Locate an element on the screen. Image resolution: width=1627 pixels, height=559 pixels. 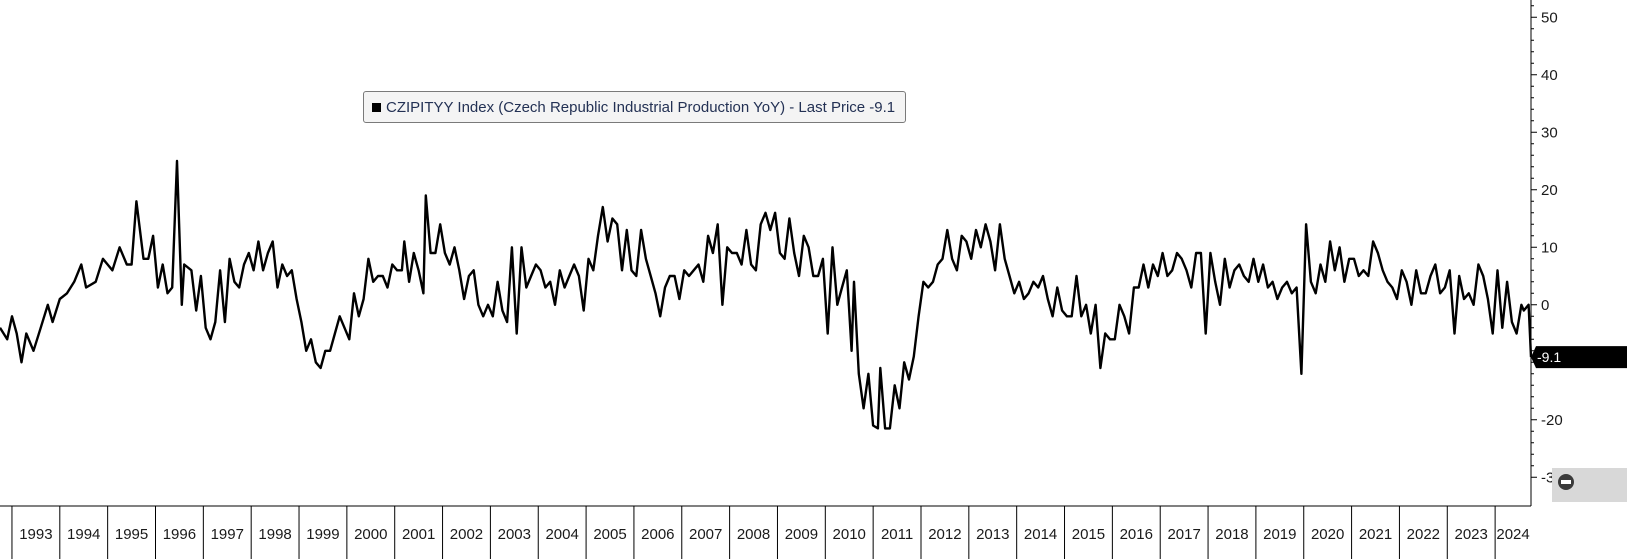
y-tick-label: 50 is located at coordinates (1549, 17).